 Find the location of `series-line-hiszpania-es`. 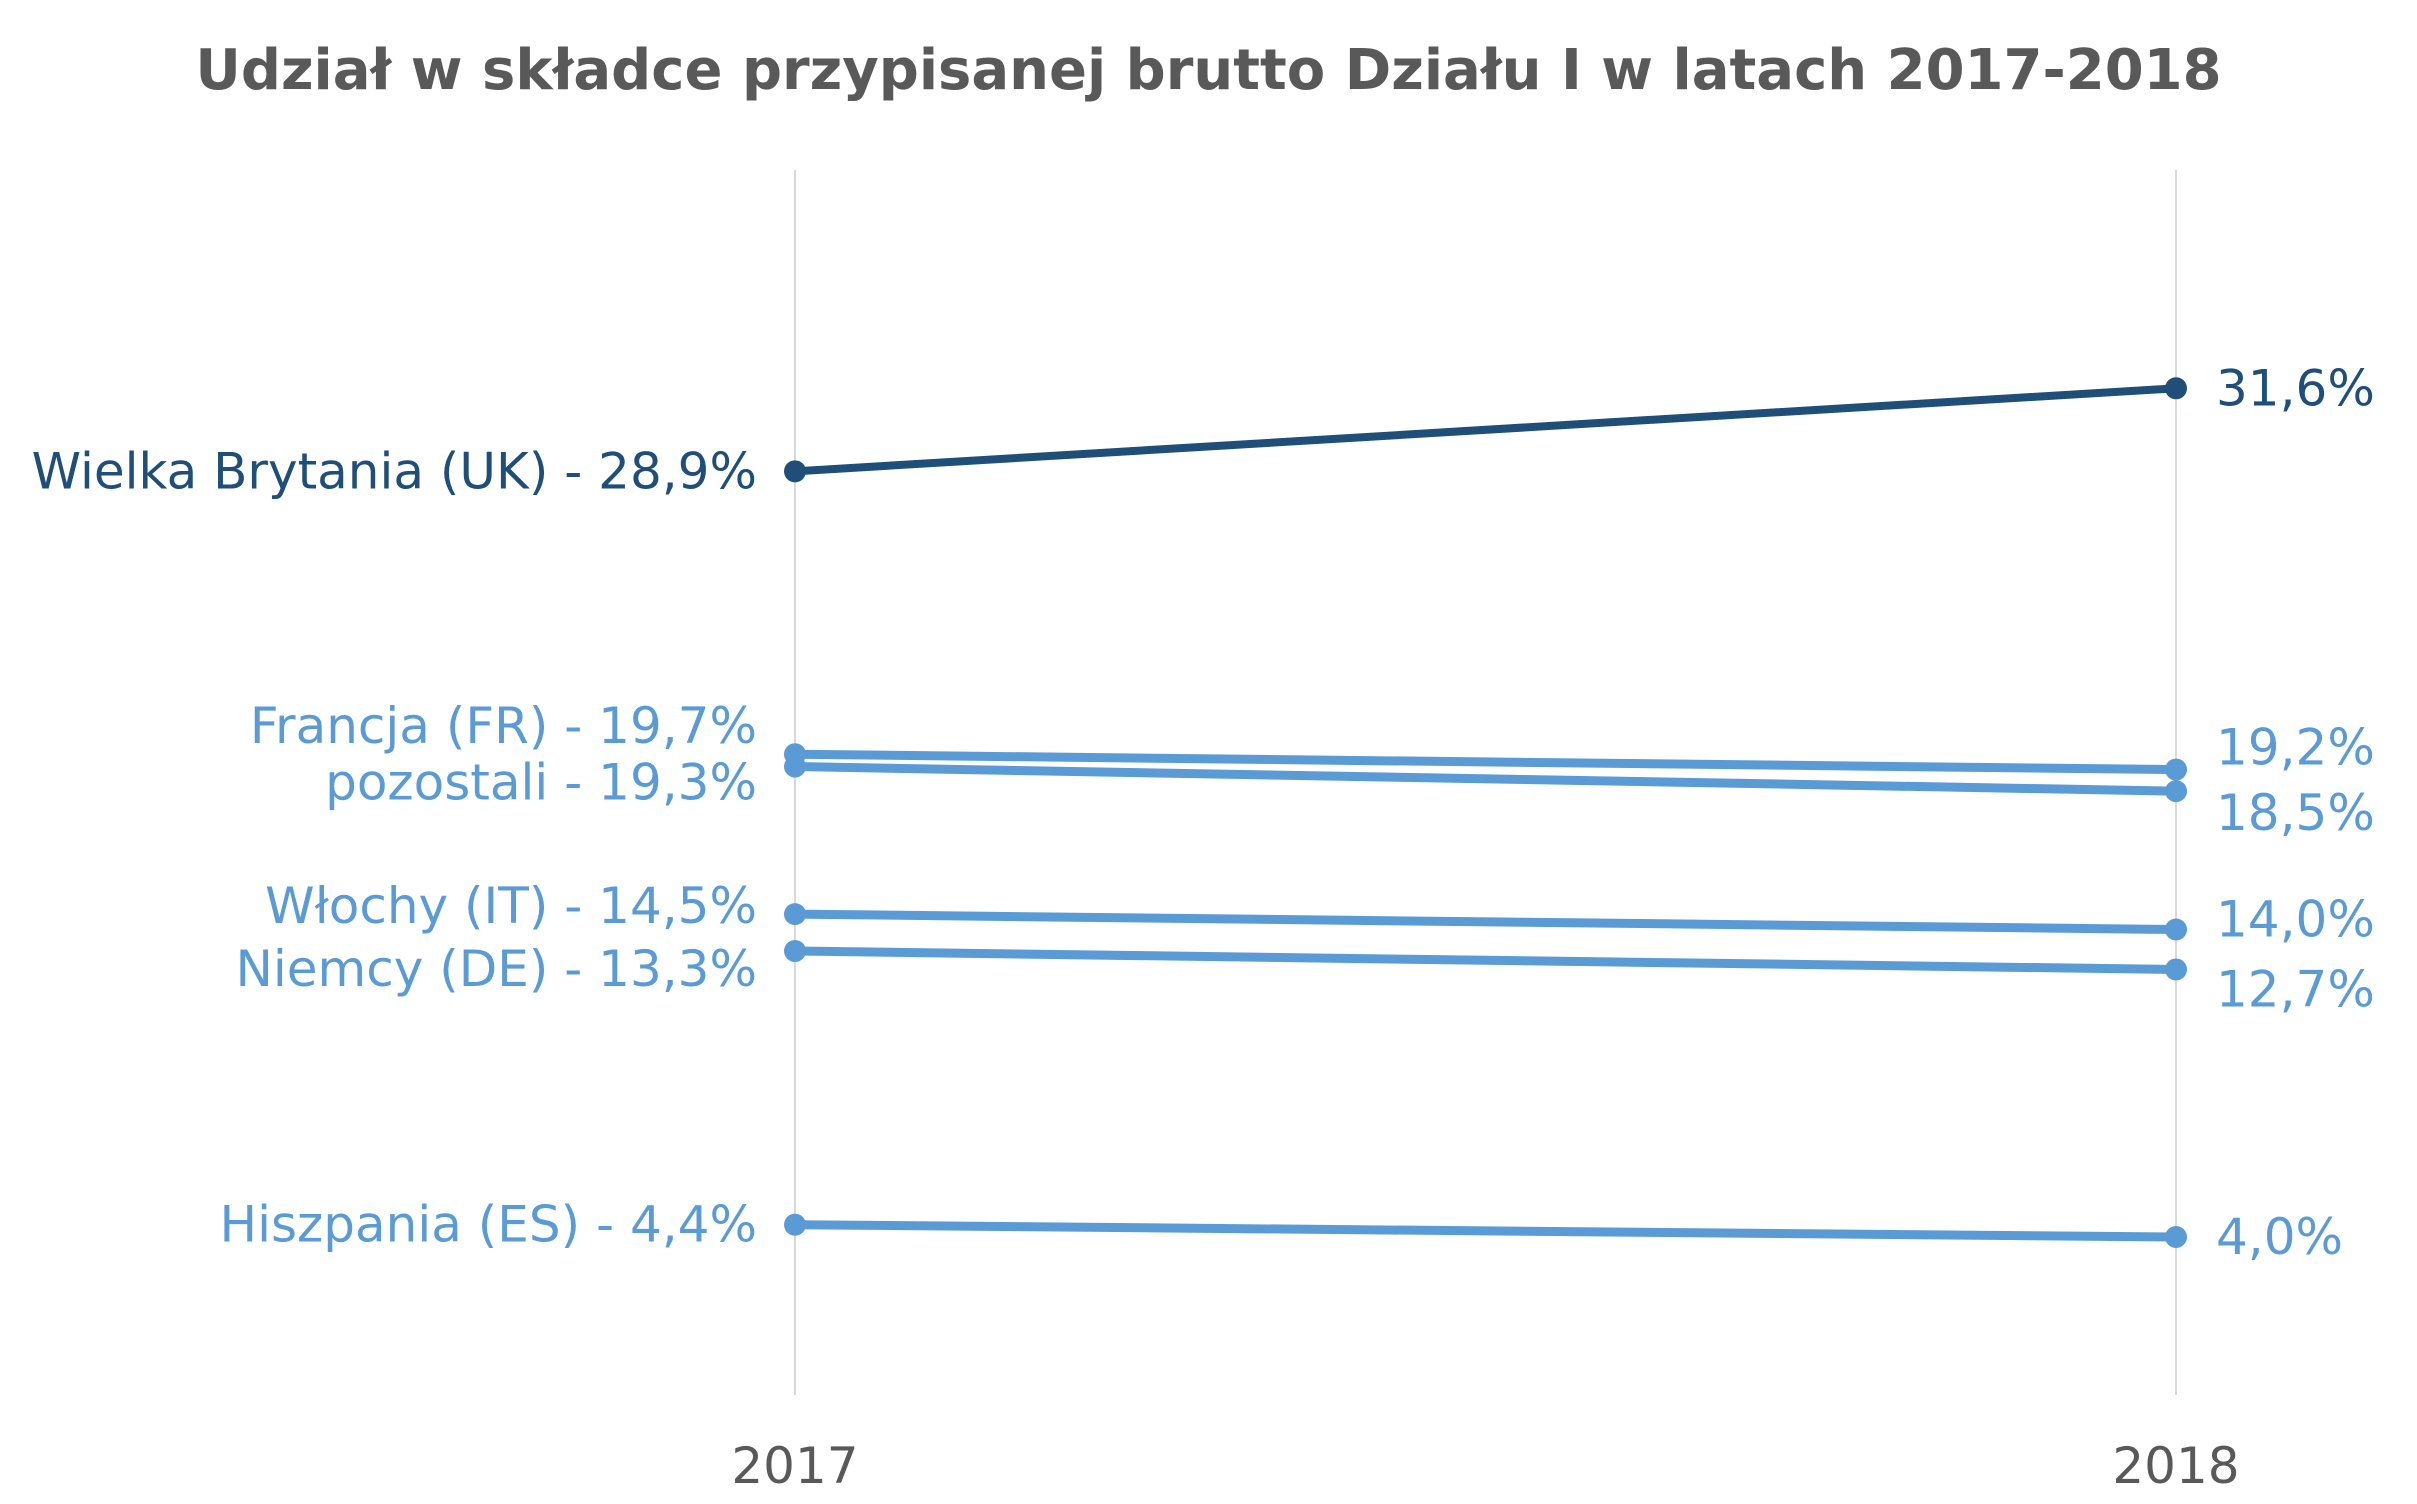

series-line-hiszpania-es is located at coordinates (1485, 1231).